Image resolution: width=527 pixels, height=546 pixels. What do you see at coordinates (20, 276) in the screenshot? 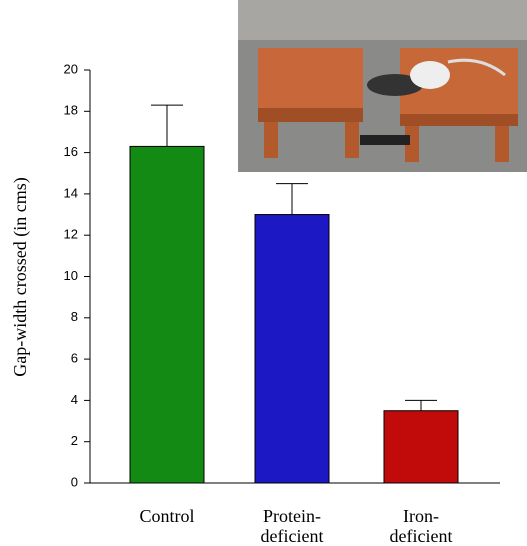
I see `y-axis-label: Gap-width crossed (in cms)` at bounding box center [20, 276].